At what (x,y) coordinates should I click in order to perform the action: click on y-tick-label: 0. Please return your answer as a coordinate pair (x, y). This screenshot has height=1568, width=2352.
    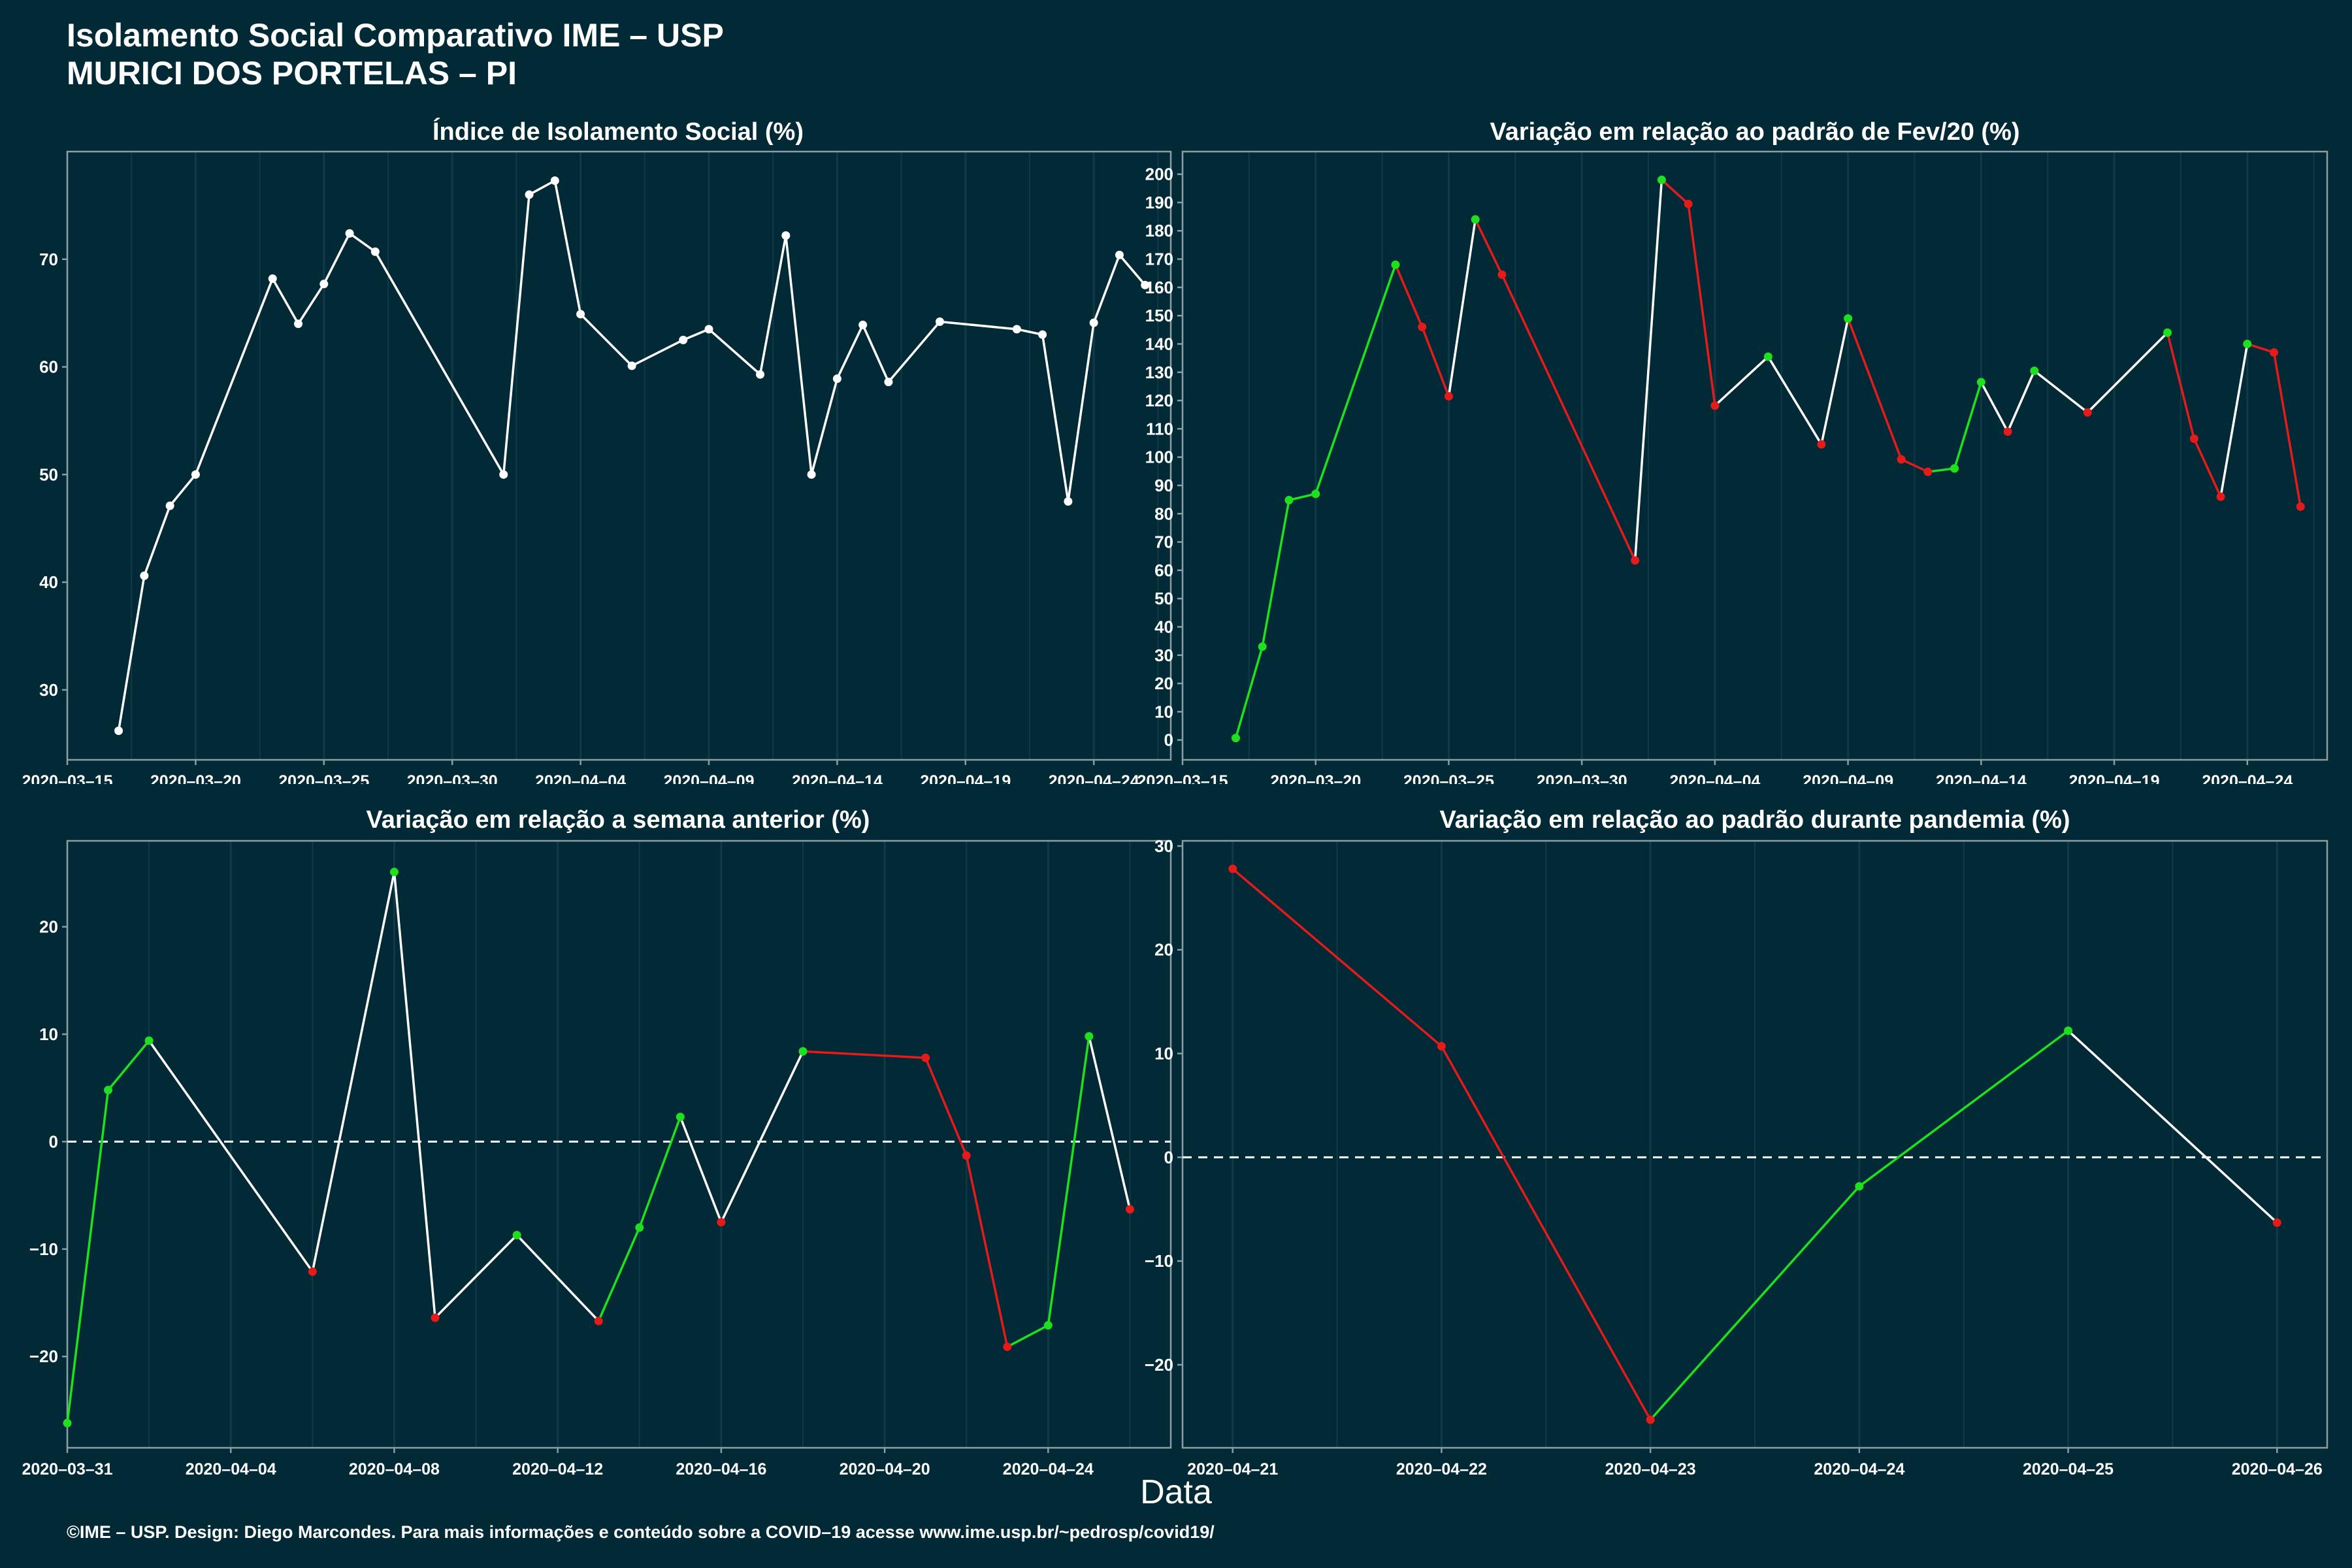
    Looking at the image, I should click on (1168, 740).